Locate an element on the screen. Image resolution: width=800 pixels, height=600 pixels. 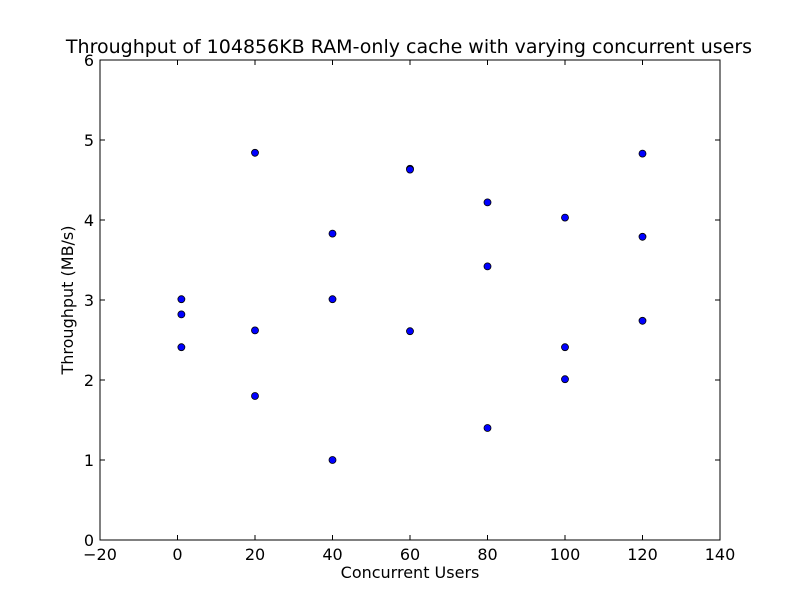
y-tick-label: 2 is located at coordinates (89, 380).